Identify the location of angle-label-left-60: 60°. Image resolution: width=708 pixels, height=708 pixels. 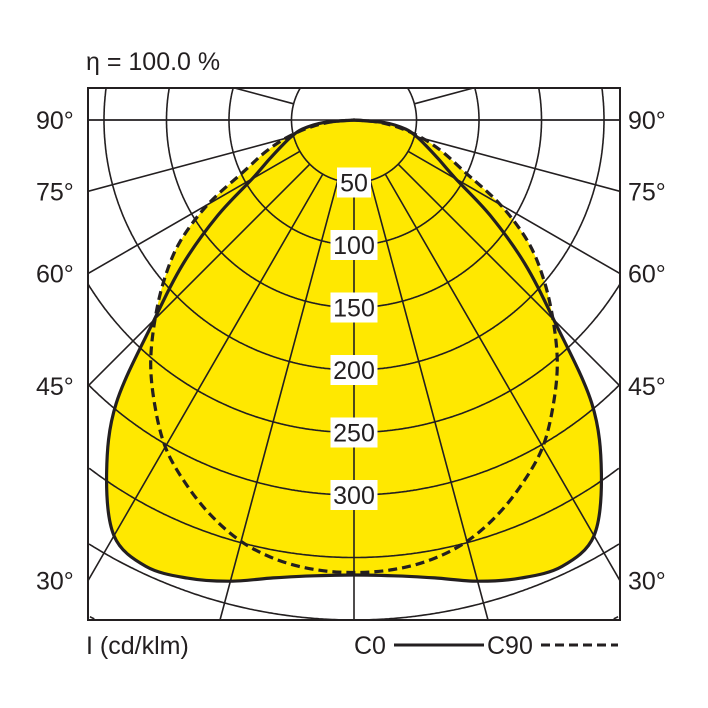
(55, 275).